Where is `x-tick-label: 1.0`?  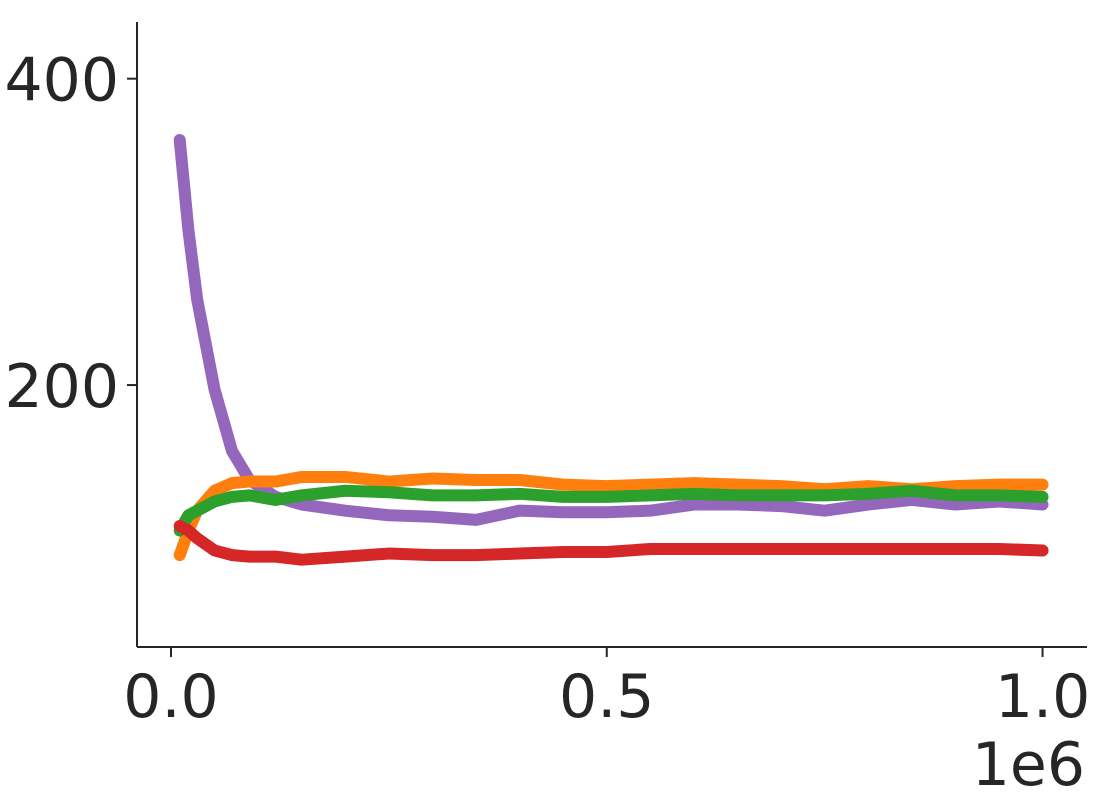 x-tick-label: 1.0 is located at coordinates (1042, 697).